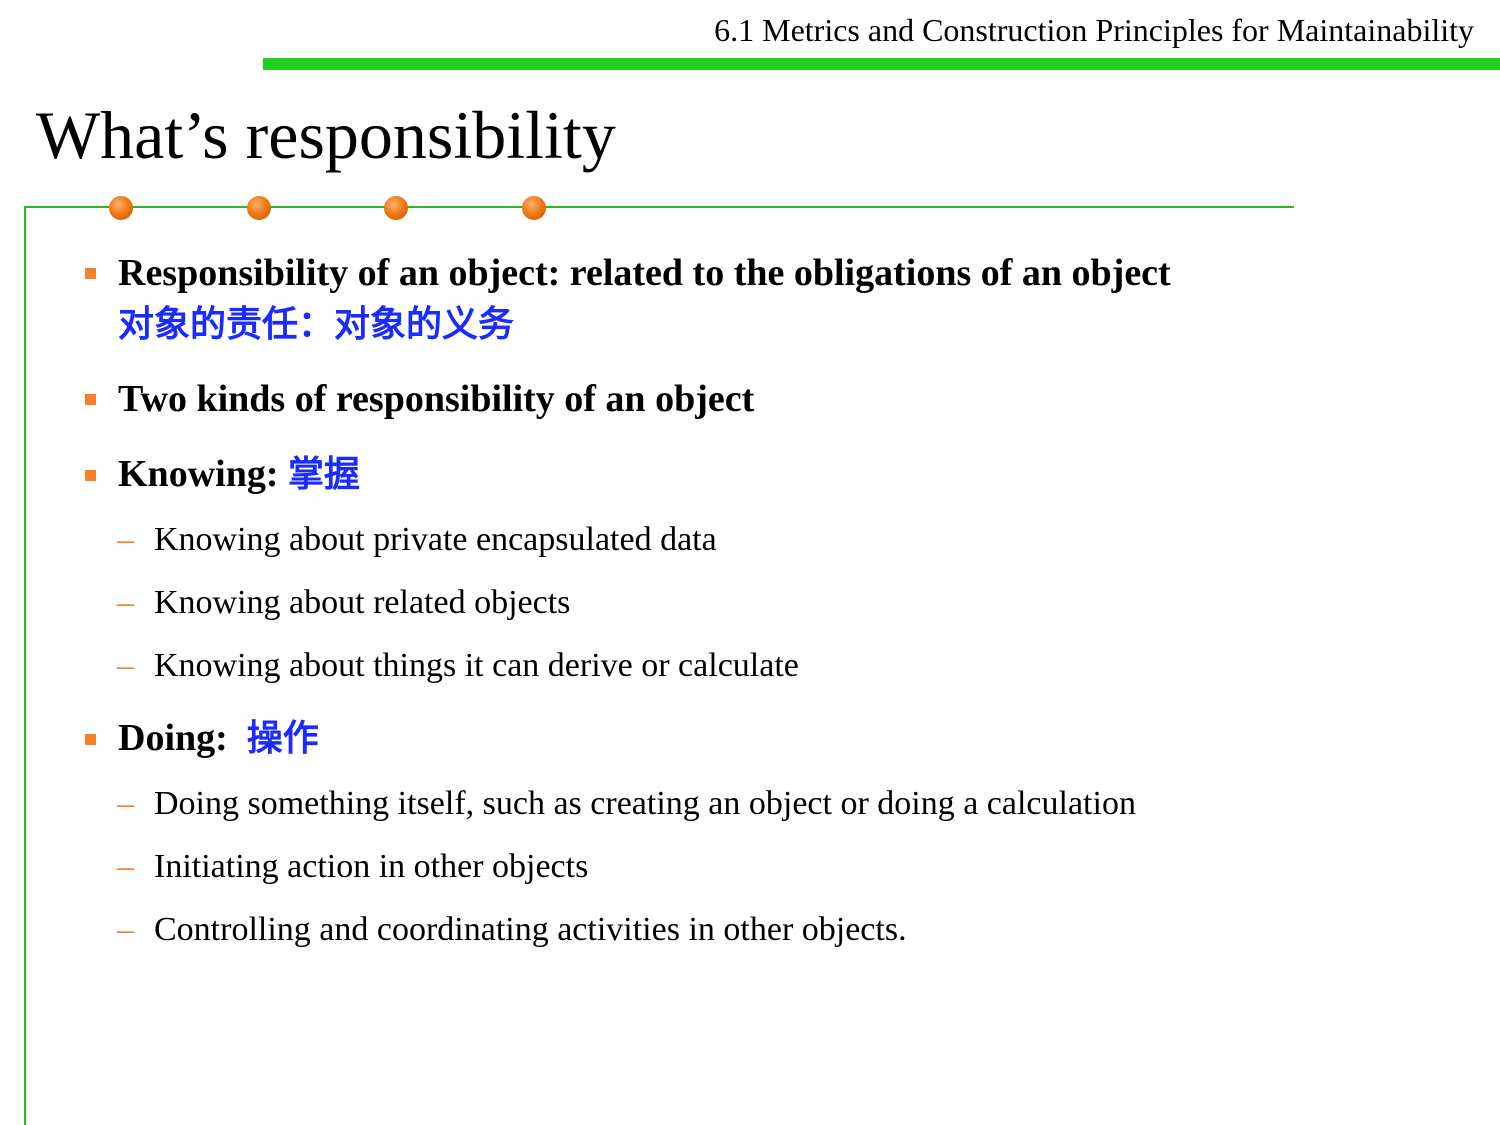 This screenshot has width=1500, height=1125. I want to click on bullet-text: Doing: 操作, so click(218, 739).